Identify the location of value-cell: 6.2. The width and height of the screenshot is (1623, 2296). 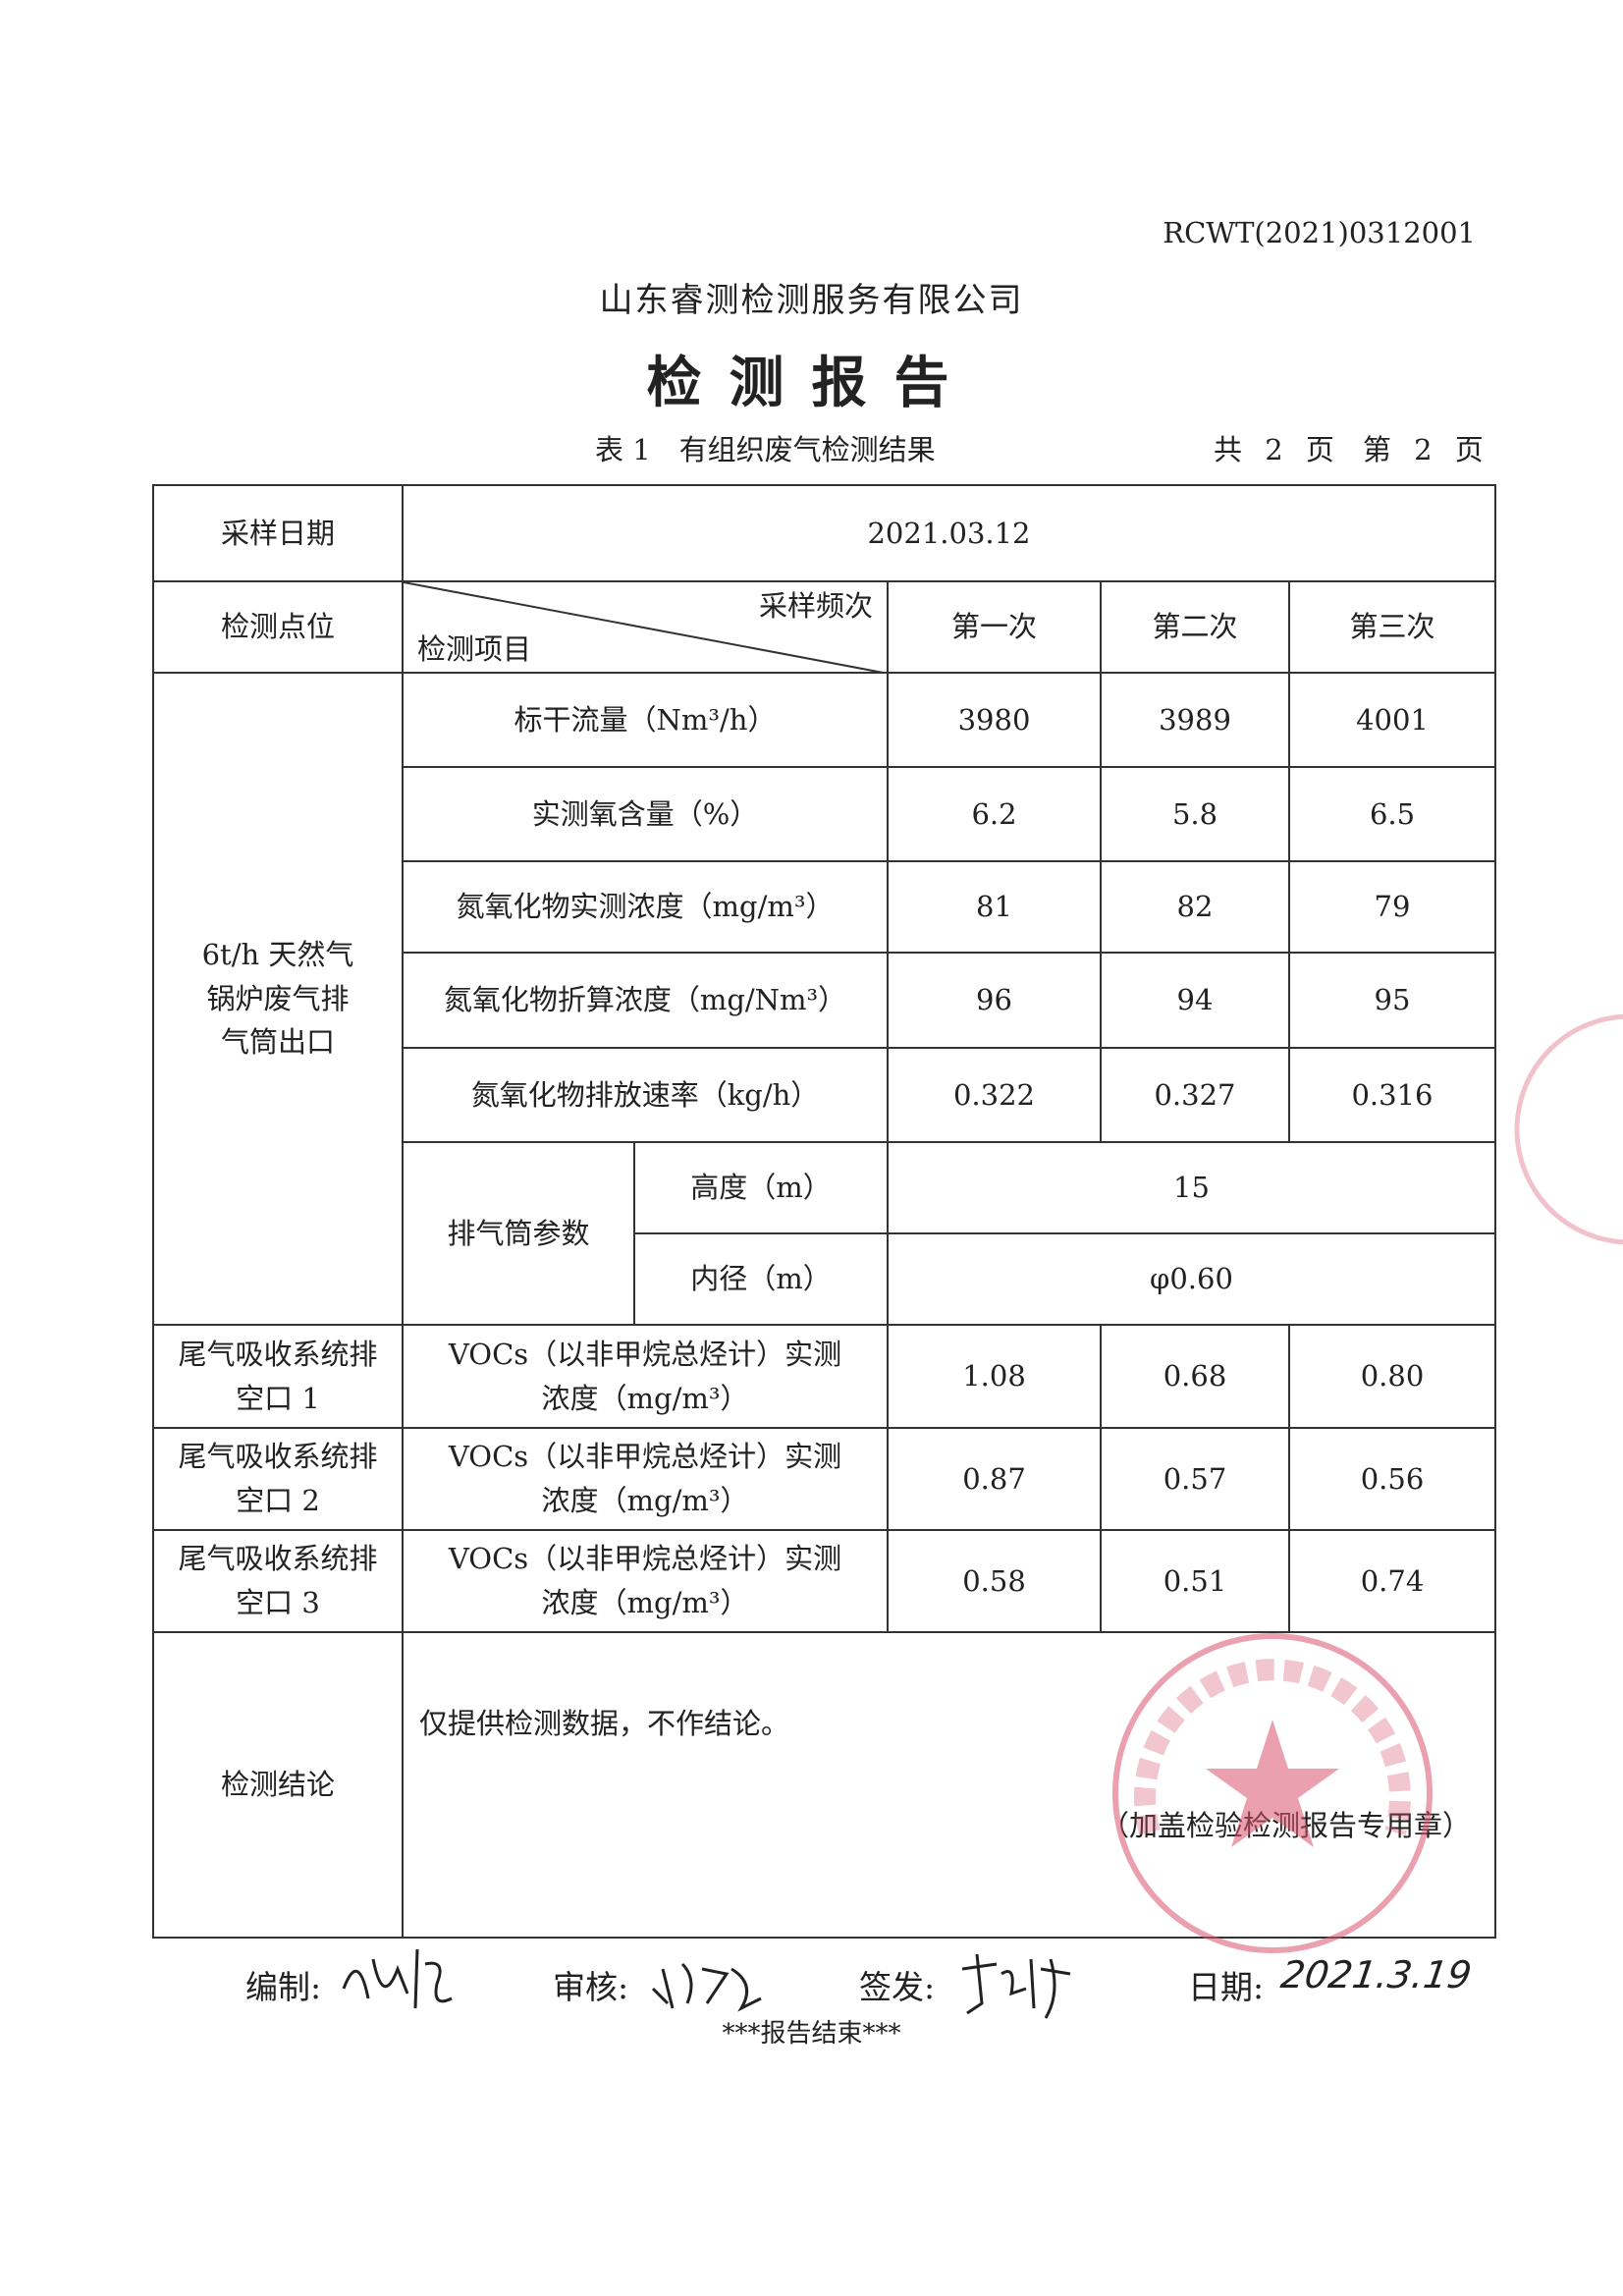
(994, 814).